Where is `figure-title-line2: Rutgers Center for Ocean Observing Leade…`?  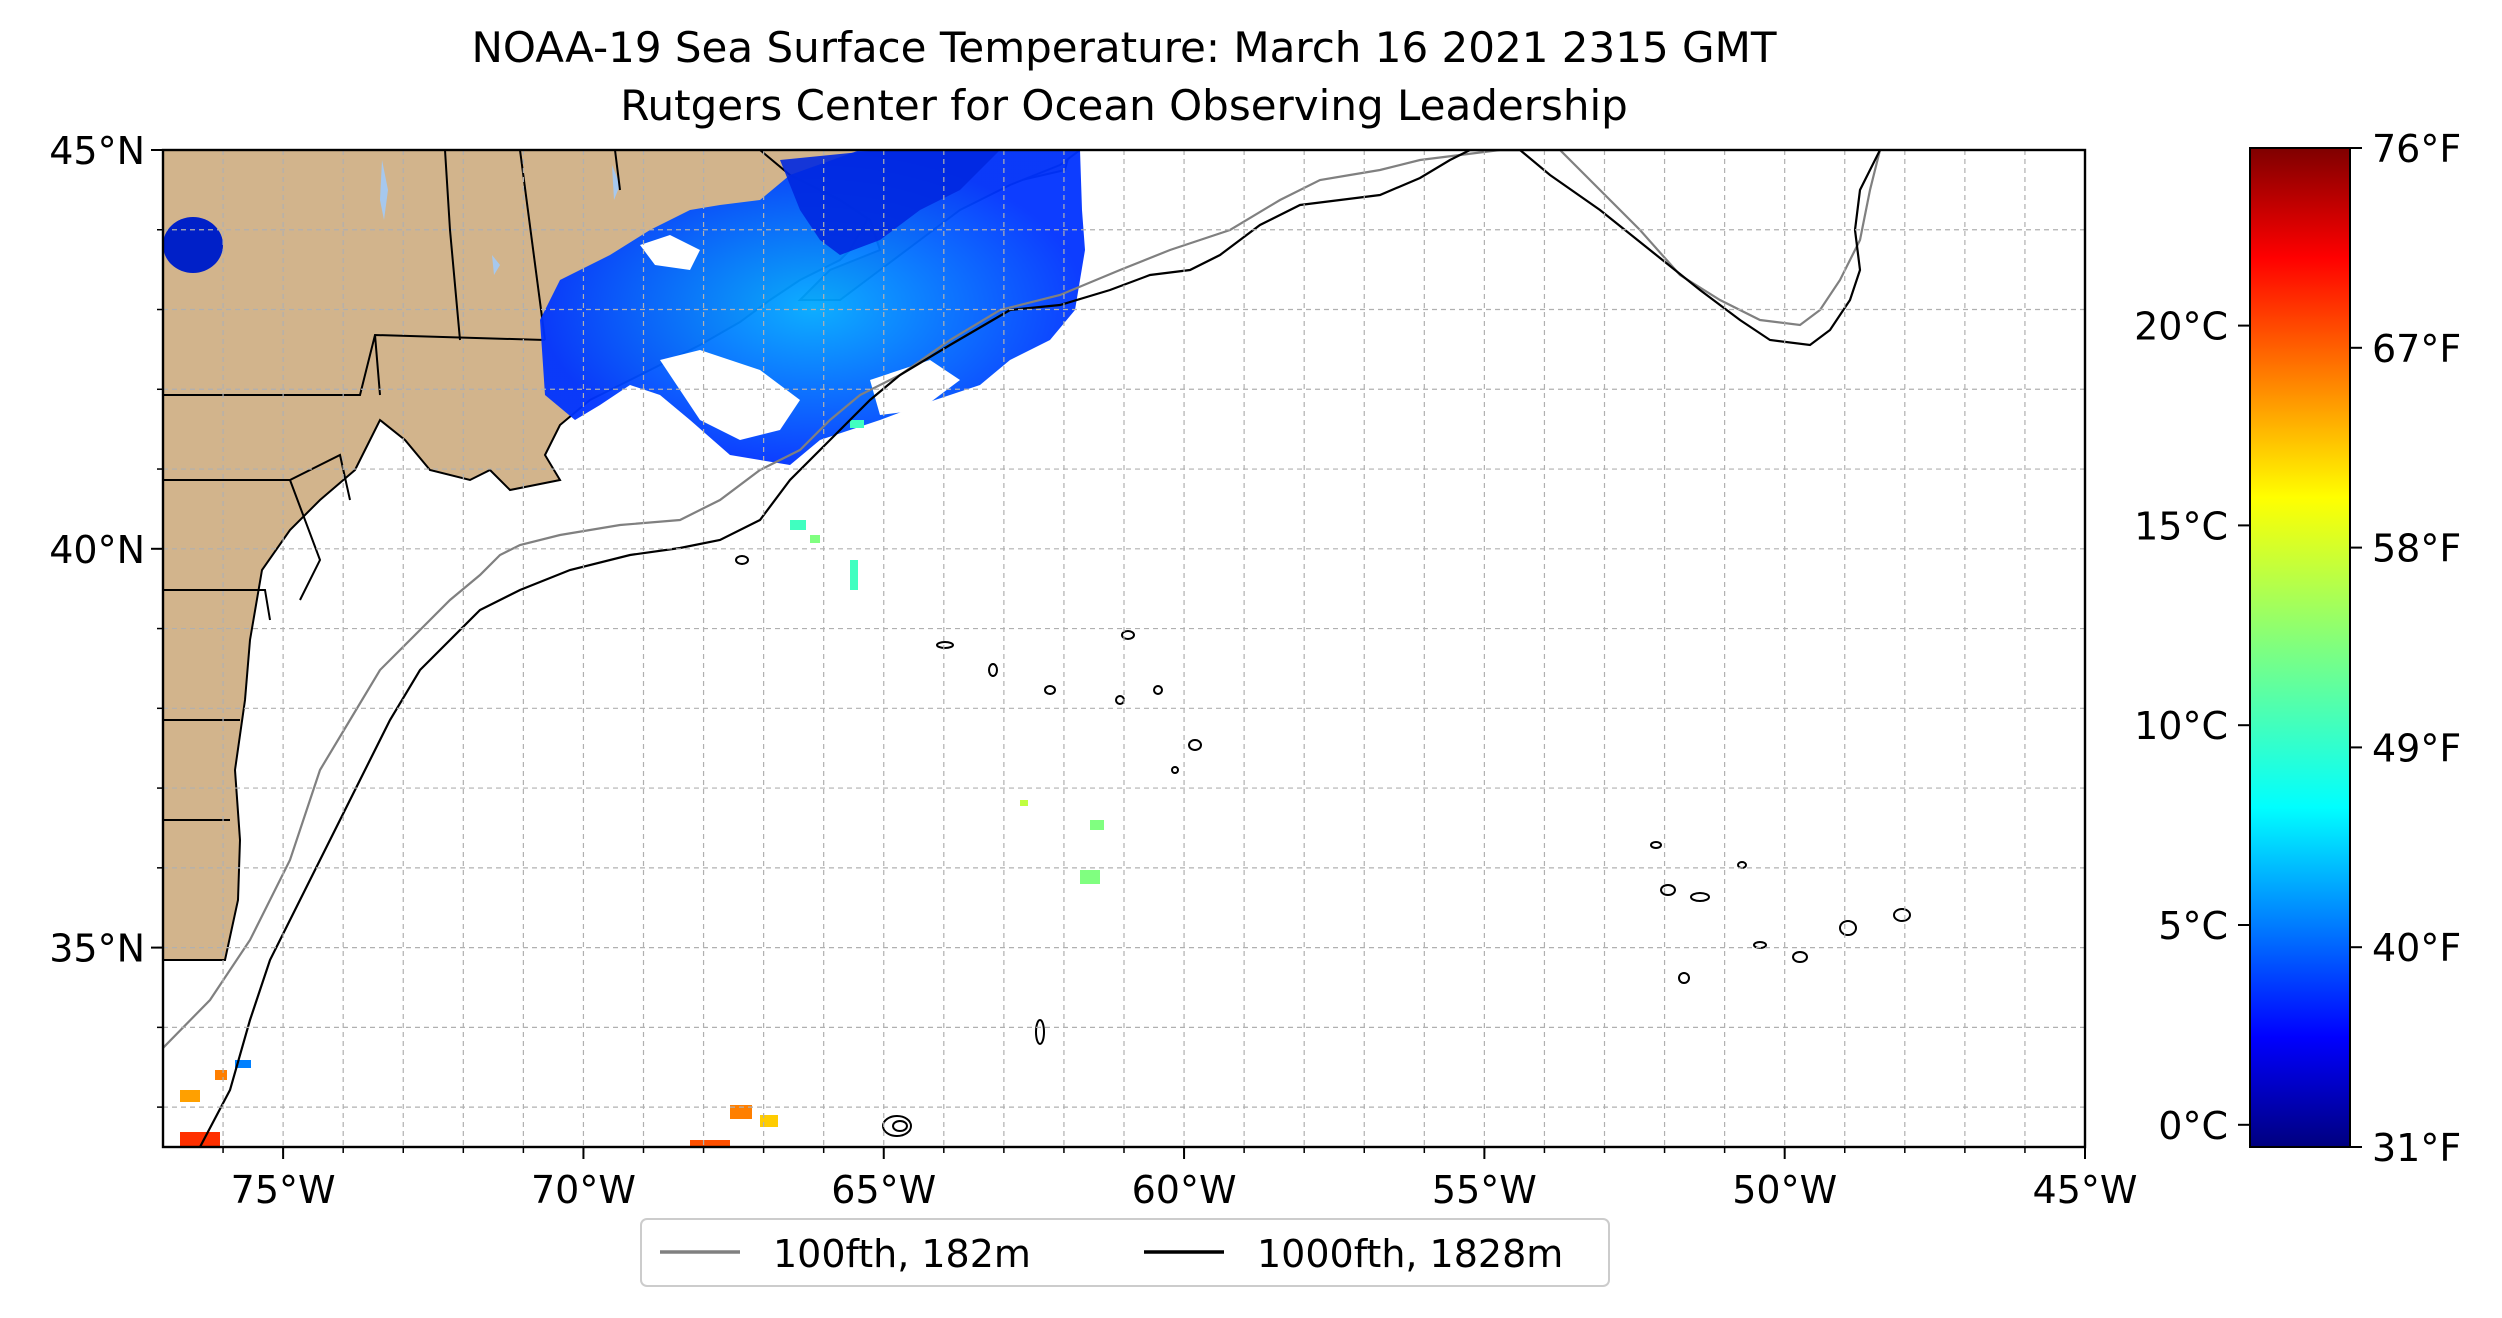 figure-title-line2: Rutgers Center for Ocean Observing Leade… is located at coordinates (1124, 105).